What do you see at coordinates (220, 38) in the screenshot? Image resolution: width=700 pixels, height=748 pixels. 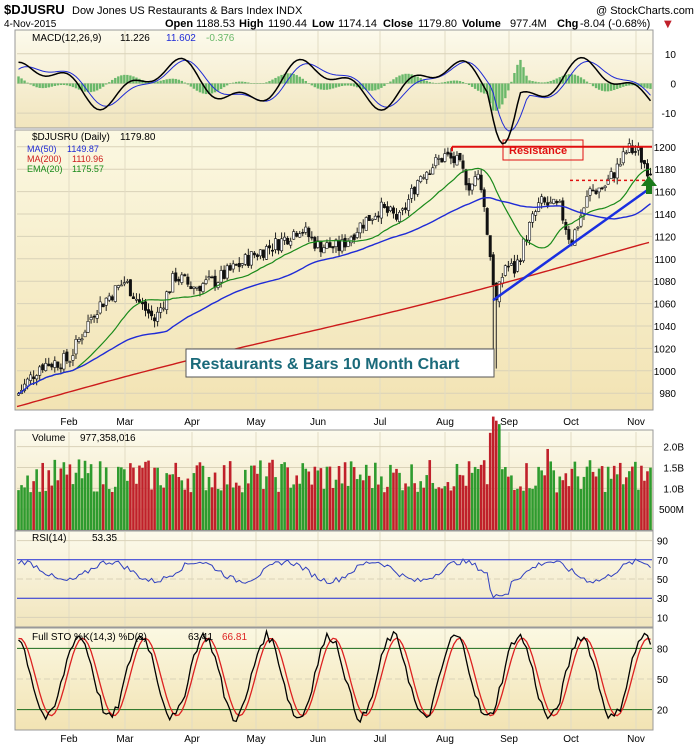 I see `macd-value-3: -0.376` at bounding box center [220, 38].